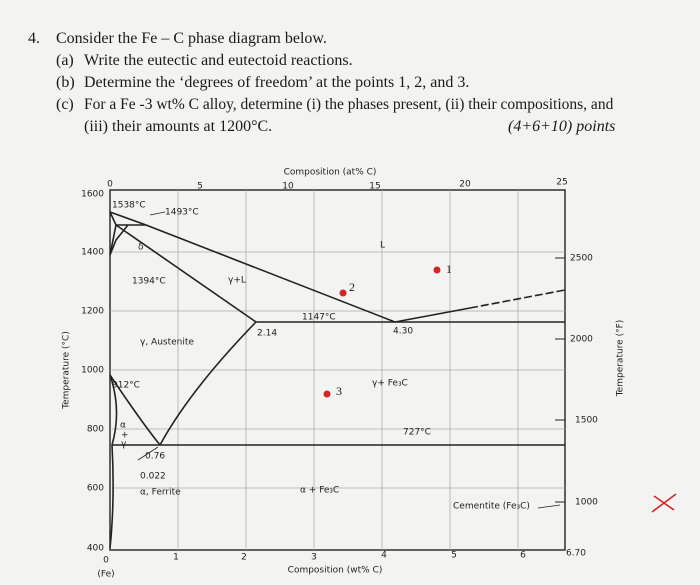 This screenshot has width=700, height=585. I want to click on top-tick-label: 10, so click(288, 187).